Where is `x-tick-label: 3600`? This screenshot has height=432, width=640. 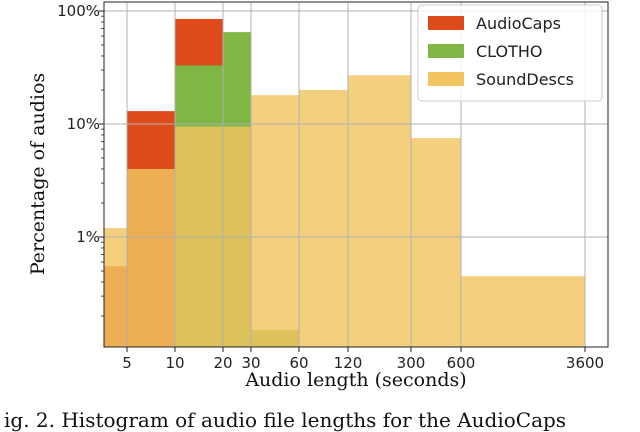 x-tick-label: 3600 is located at coordinates (585, 363).